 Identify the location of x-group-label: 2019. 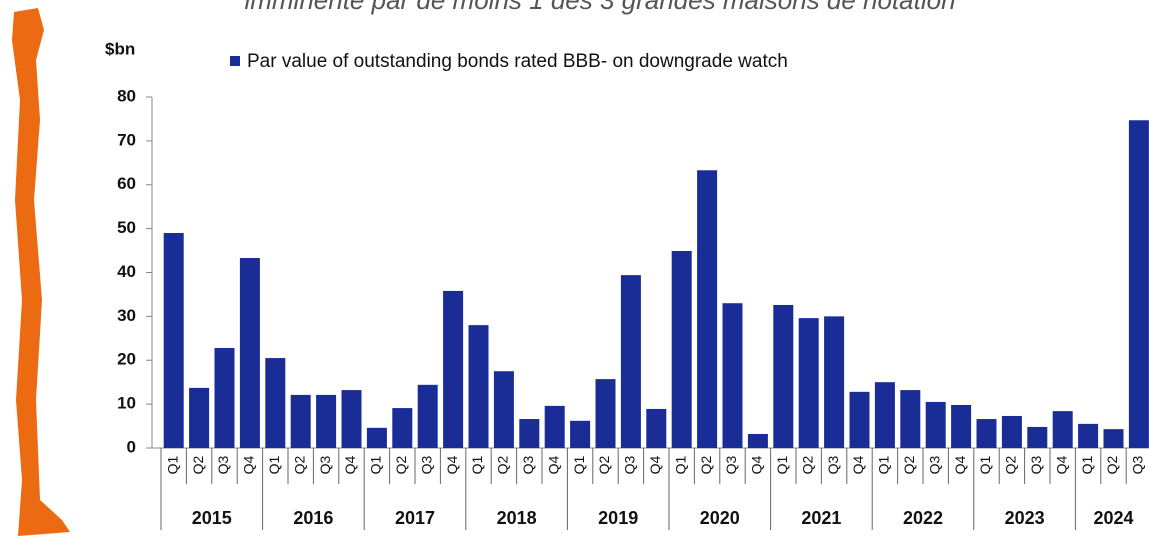
(618, 518).